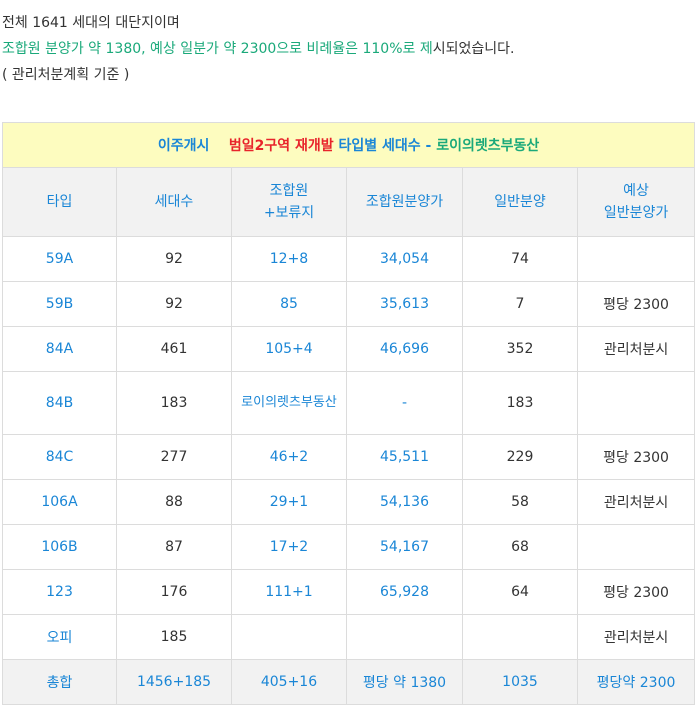 This screenshot has height=721, width=696. I want to click on table-cell: 12+8, so click(289, 259).